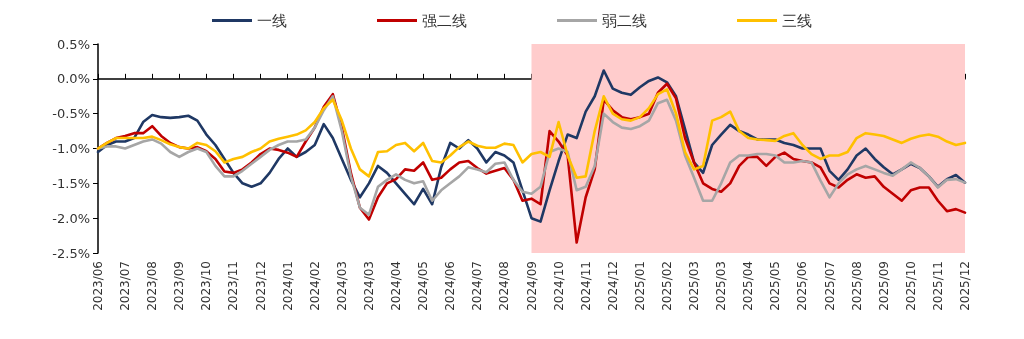 The height and width of the screenshot is (339, 1024). Describe the element at coordinates (396, 286) in the screenshot. I see `x-tick-label: 2024/04` at that location.